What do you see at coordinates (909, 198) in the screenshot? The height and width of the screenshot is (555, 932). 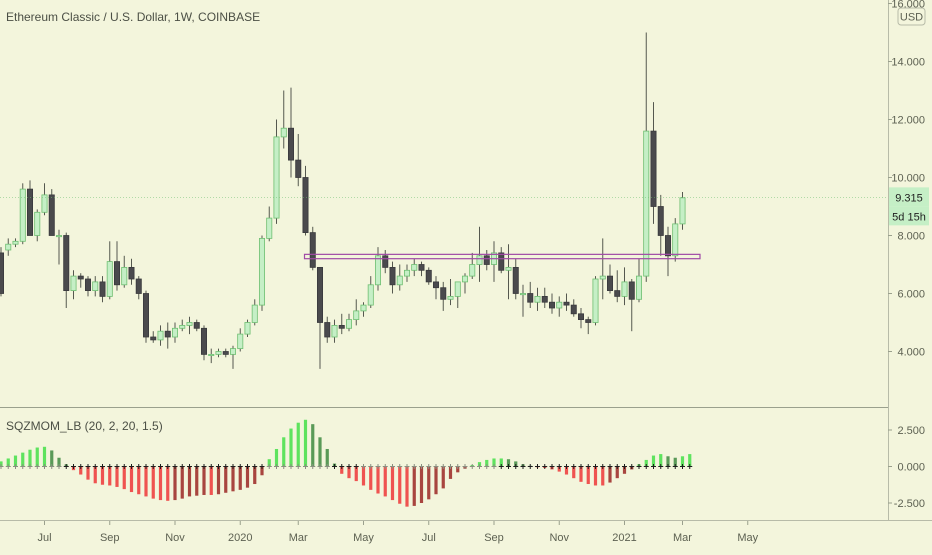 I see `last-price-label: 9.315` at bounding box center [909, 198].